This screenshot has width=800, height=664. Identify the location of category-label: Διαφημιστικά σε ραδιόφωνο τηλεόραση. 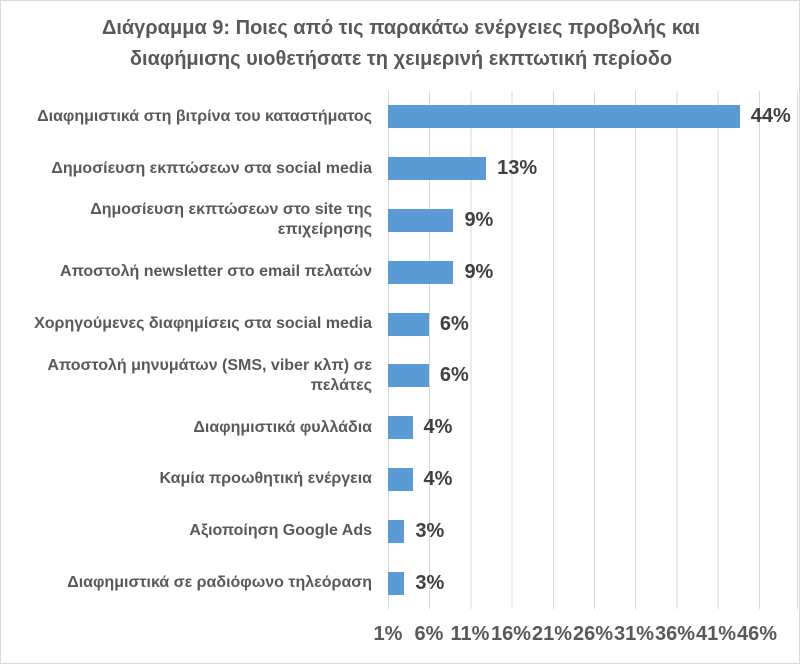
(219, 583).